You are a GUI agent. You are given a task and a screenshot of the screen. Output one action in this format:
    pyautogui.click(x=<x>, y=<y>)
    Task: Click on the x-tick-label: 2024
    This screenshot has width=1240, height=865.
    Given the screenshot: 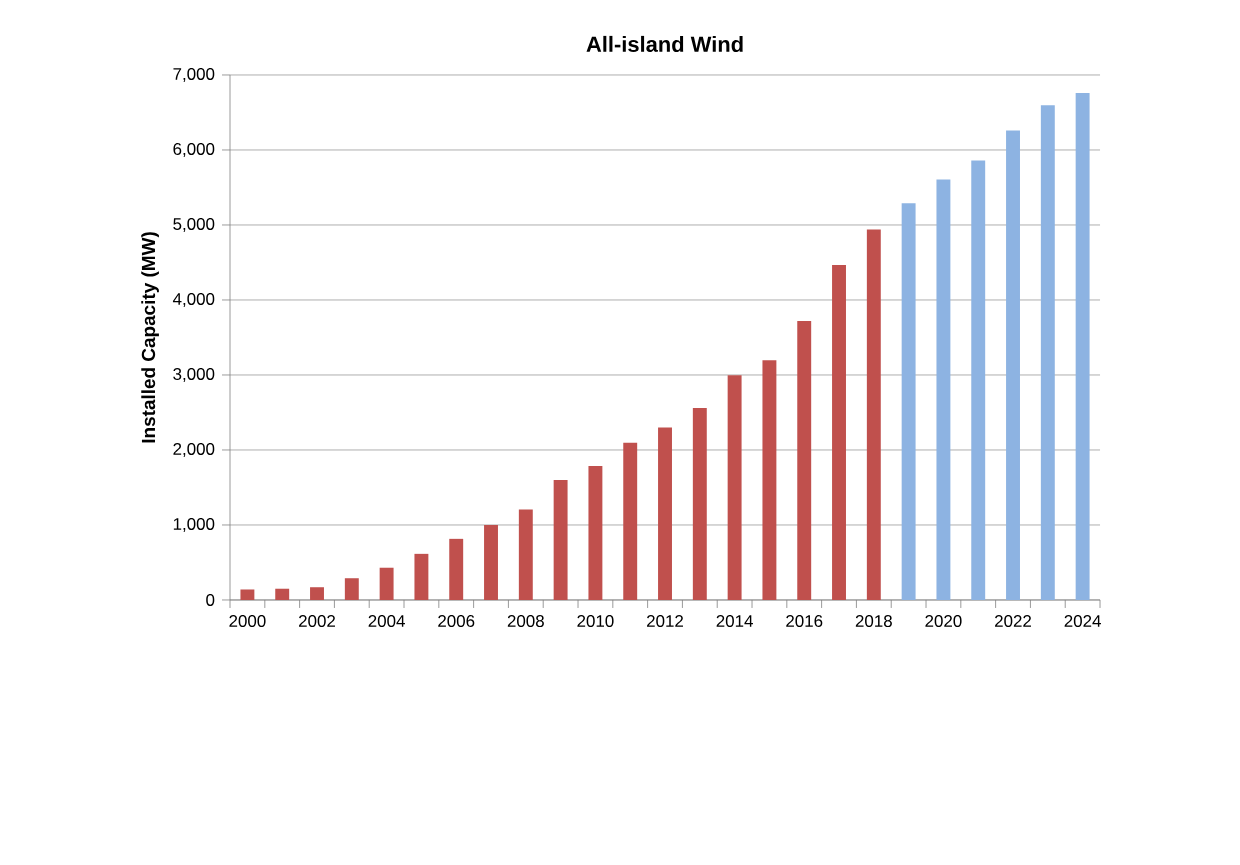 What is the action you would take?
    pyautogui.click(x=1082, y=621)
    